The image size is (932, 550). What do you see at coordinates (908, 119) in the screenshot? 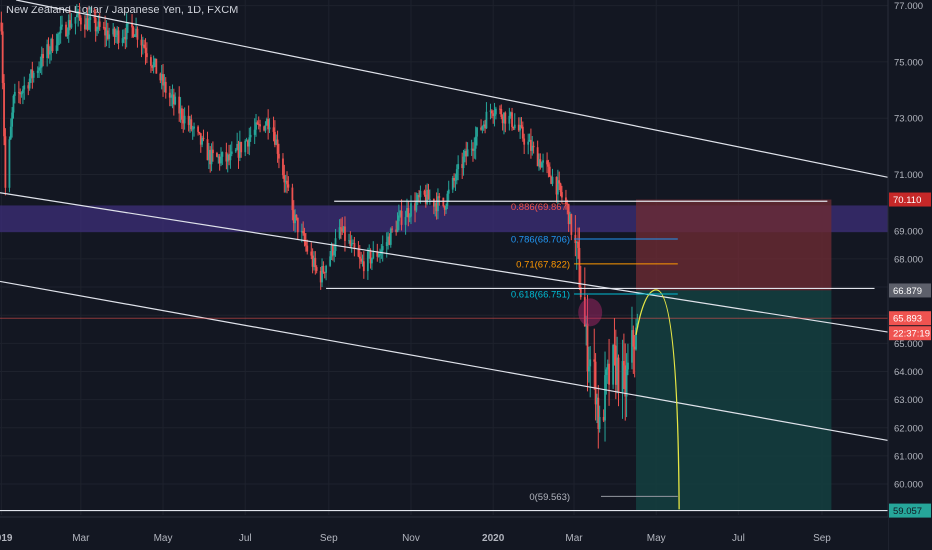
I see `price-tick-label: 73.000` at bounding box center [908, 119].